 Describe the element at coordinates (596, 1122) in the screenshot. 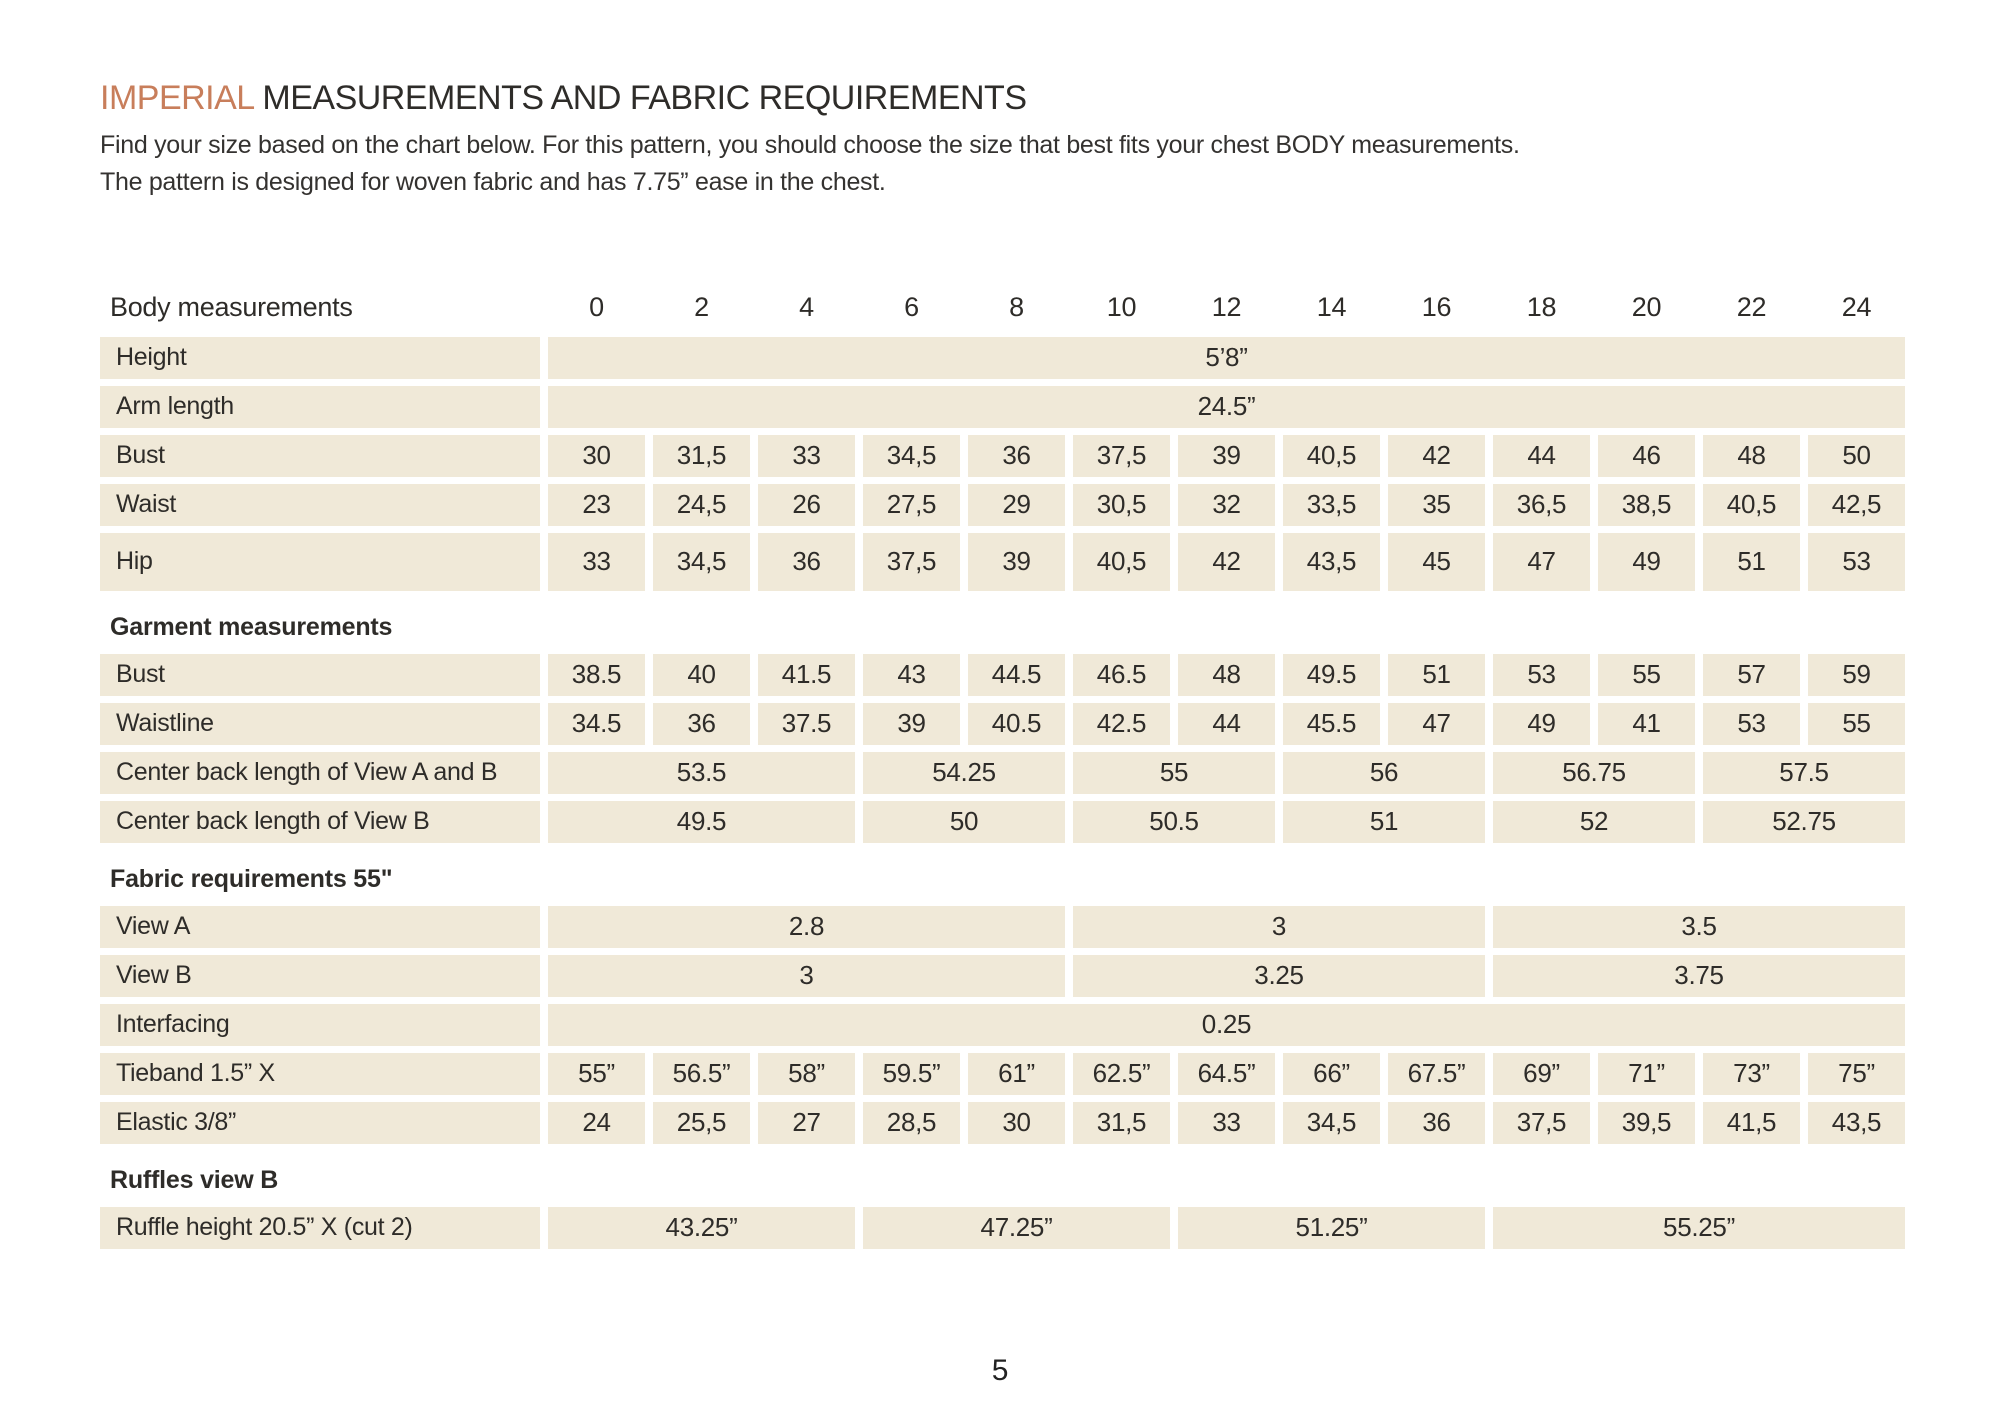

I see `value-cell: 24` at that location.